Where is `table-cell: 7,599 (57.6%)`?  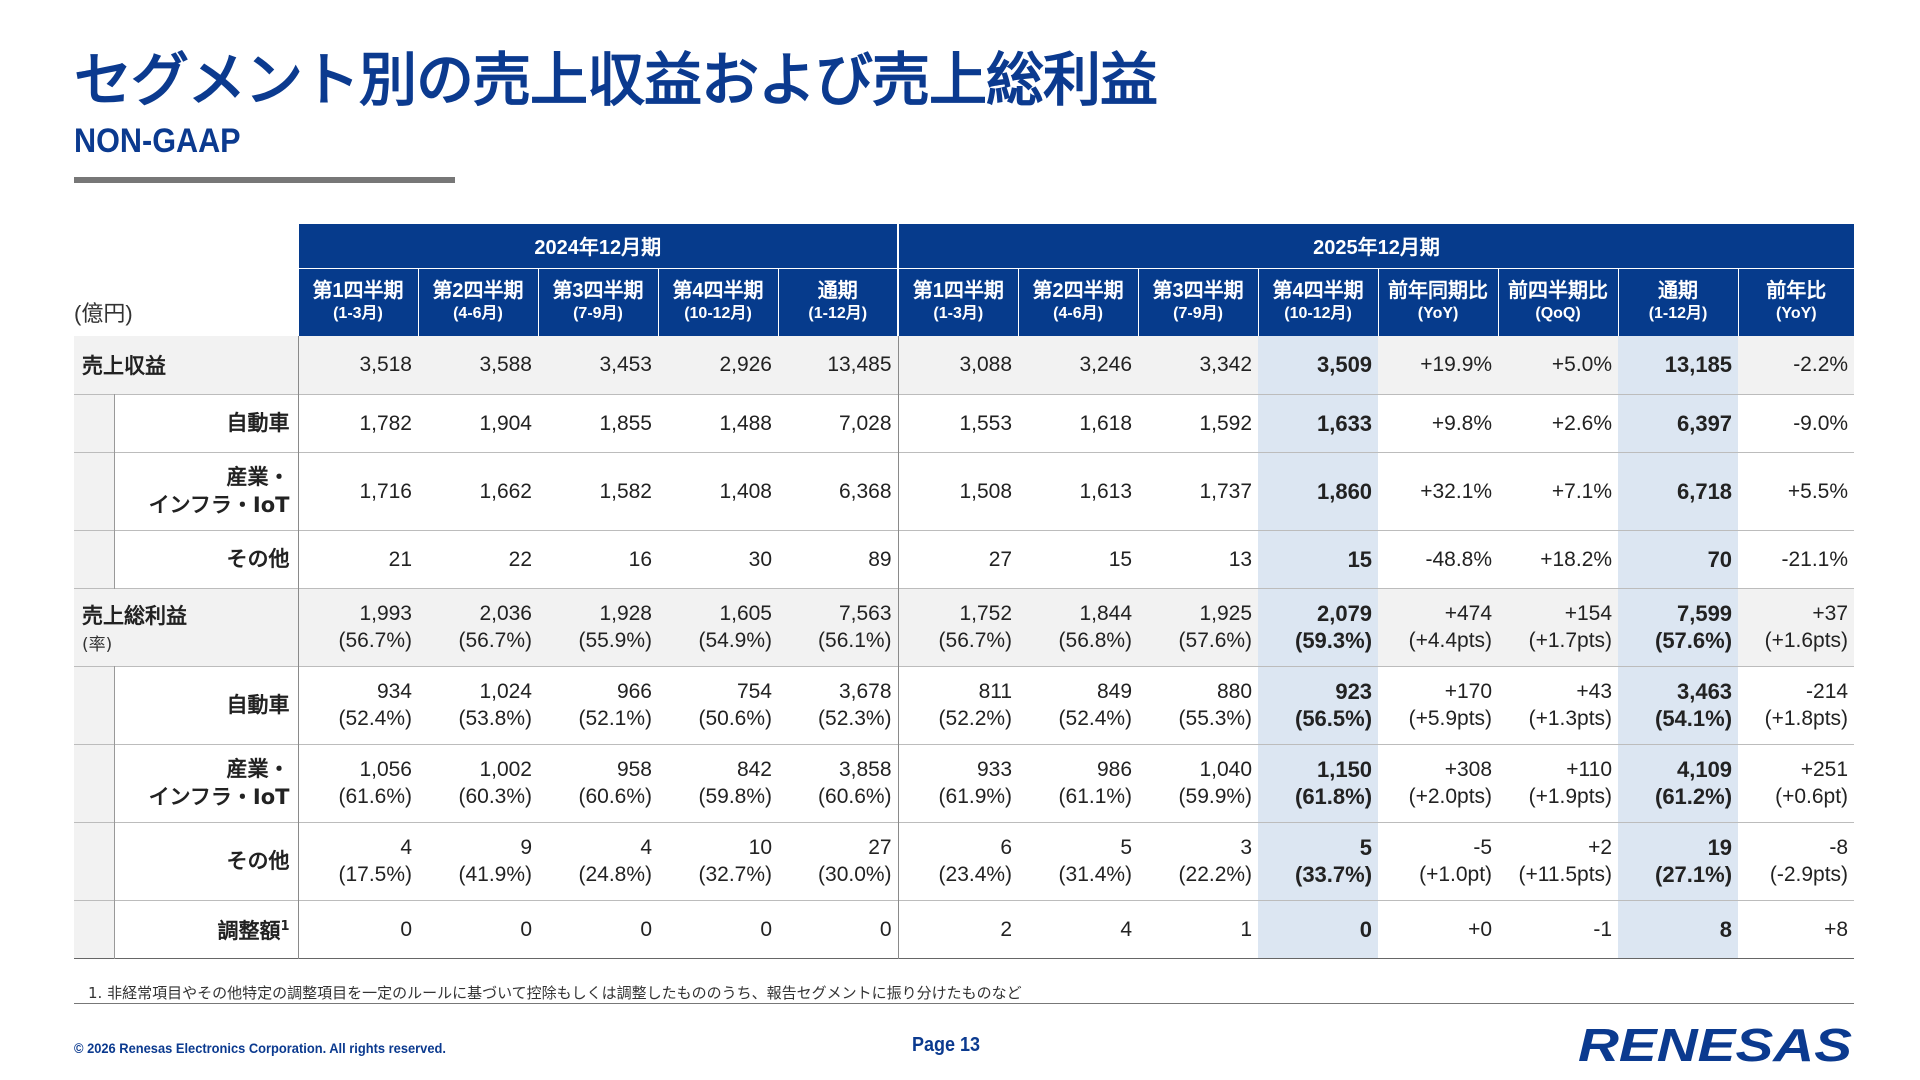
table-cell: 7,599 (57.6%) is located at coordinates (1678, 627).